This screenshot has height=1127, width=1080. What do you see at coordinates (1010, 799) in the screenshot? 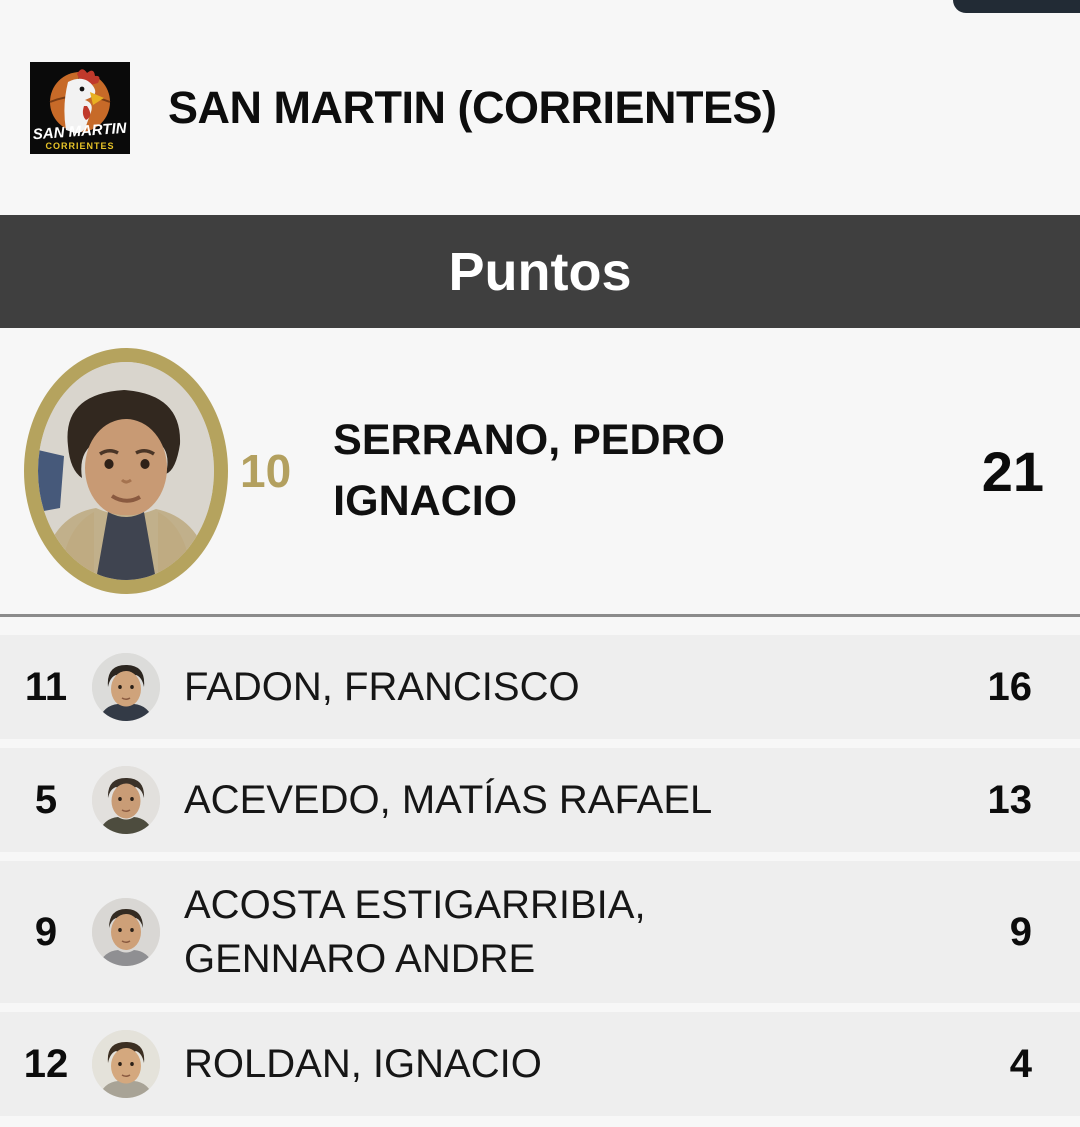
I see `player-points: 13` at bounding box center [1010, 799].